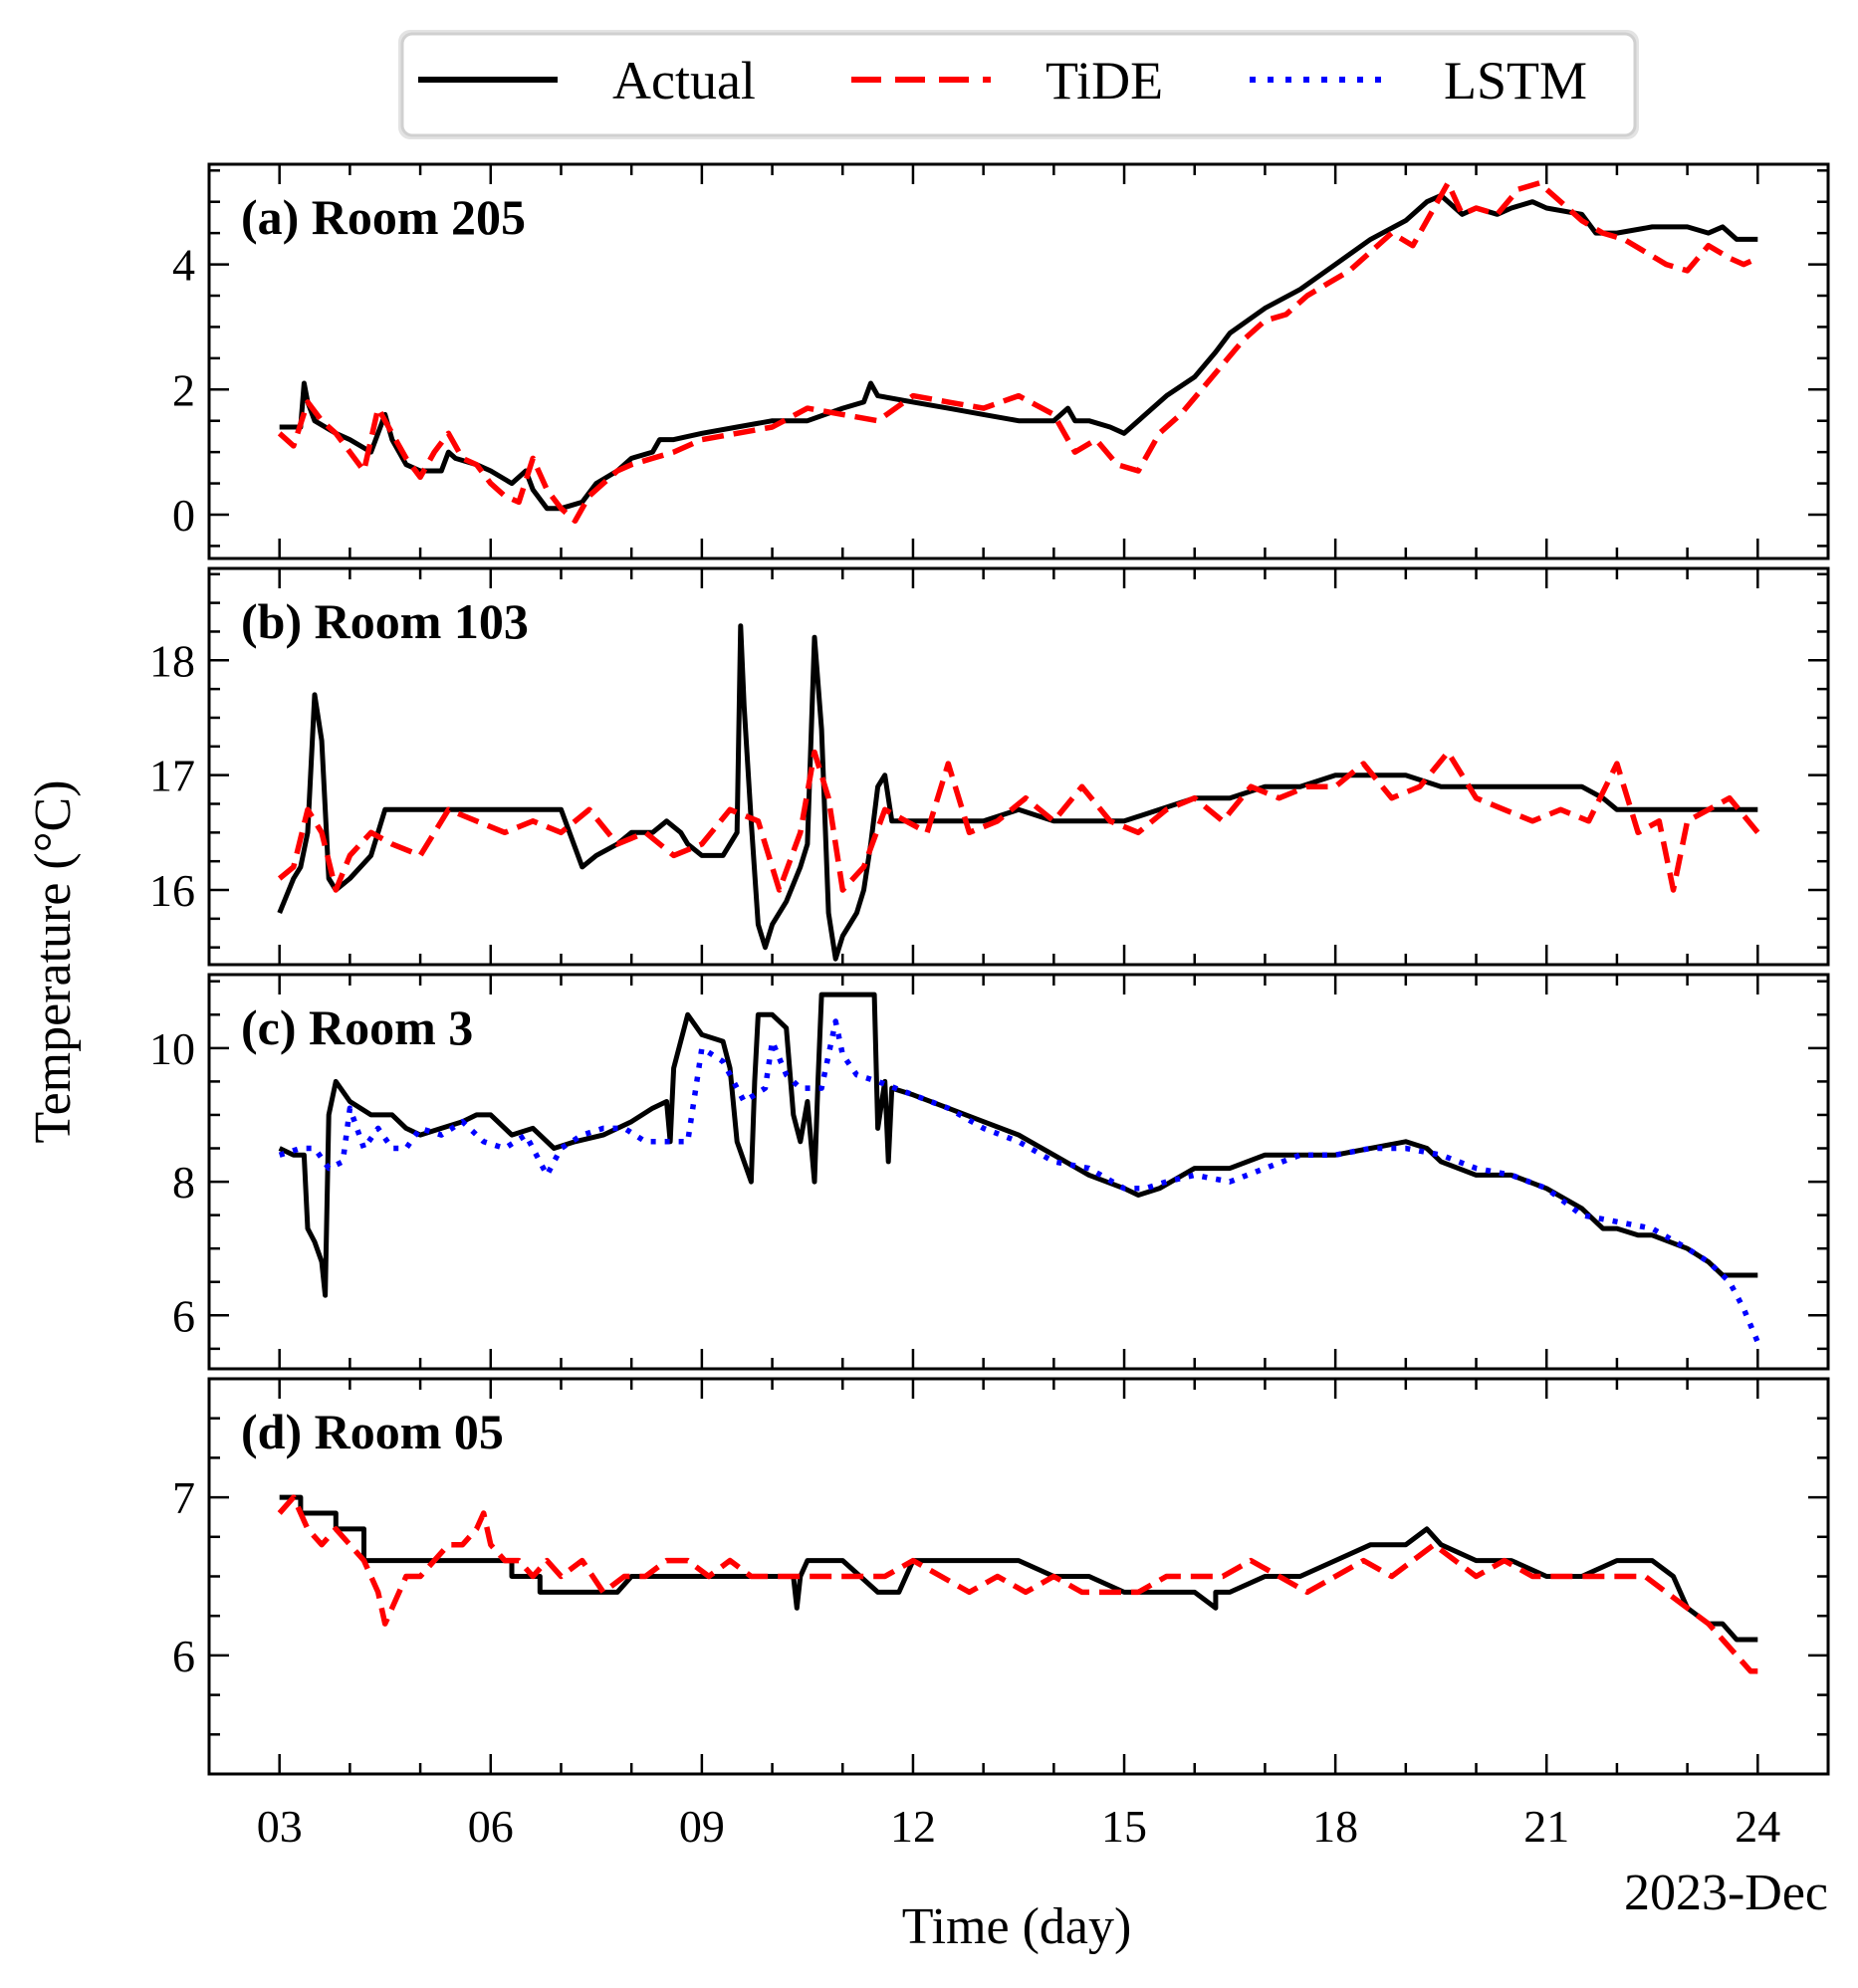 Image resolution: width=1858 pixels, height=1988 pixels. I want to click on x-tick-label: 15, so click(1124, 1826).